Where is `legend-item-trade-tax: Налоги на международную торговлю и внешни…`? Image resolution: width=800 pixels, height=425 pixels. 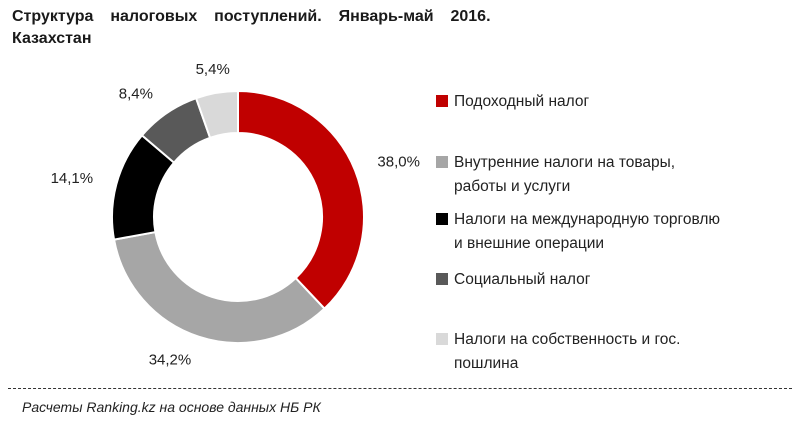
legend-item-trade-tax: Налоги на международную торговлю и внешни… is located at coordinates (578, 232).